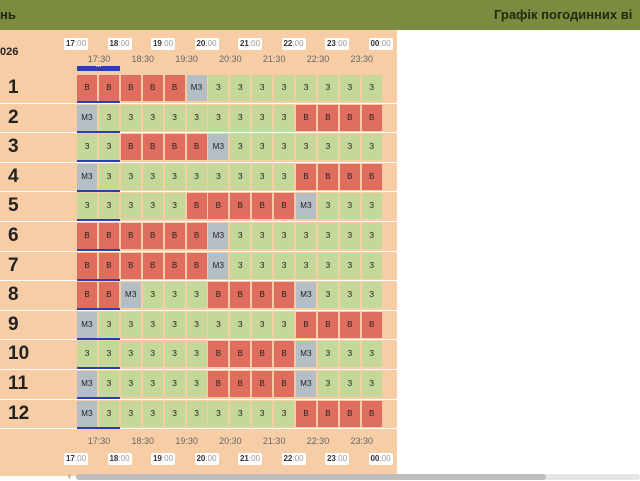  I want to click on hour-label: 18:00, so click(119, 44).